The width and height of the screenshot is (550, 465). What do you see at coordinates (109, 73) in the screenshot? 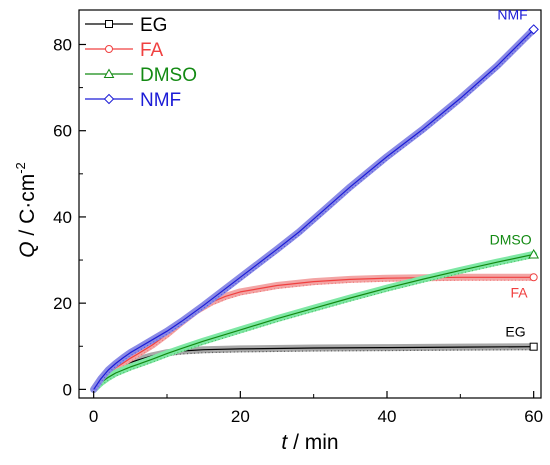
I see `legend-marker-dmso` at bounding box center [109, 73].